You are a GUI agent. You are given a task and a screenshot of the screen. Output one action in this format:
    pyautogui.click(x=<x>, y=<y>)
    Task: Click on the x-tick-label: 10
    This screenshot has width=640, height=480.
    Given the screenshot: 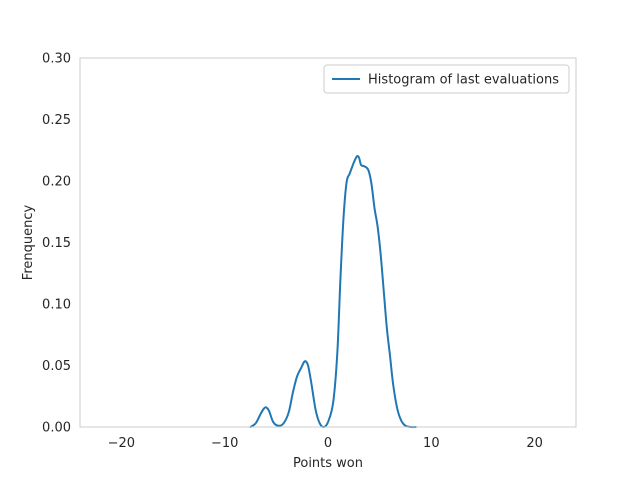 What is the action you would take?
    pyautogui.click(x=431, y=443)
    